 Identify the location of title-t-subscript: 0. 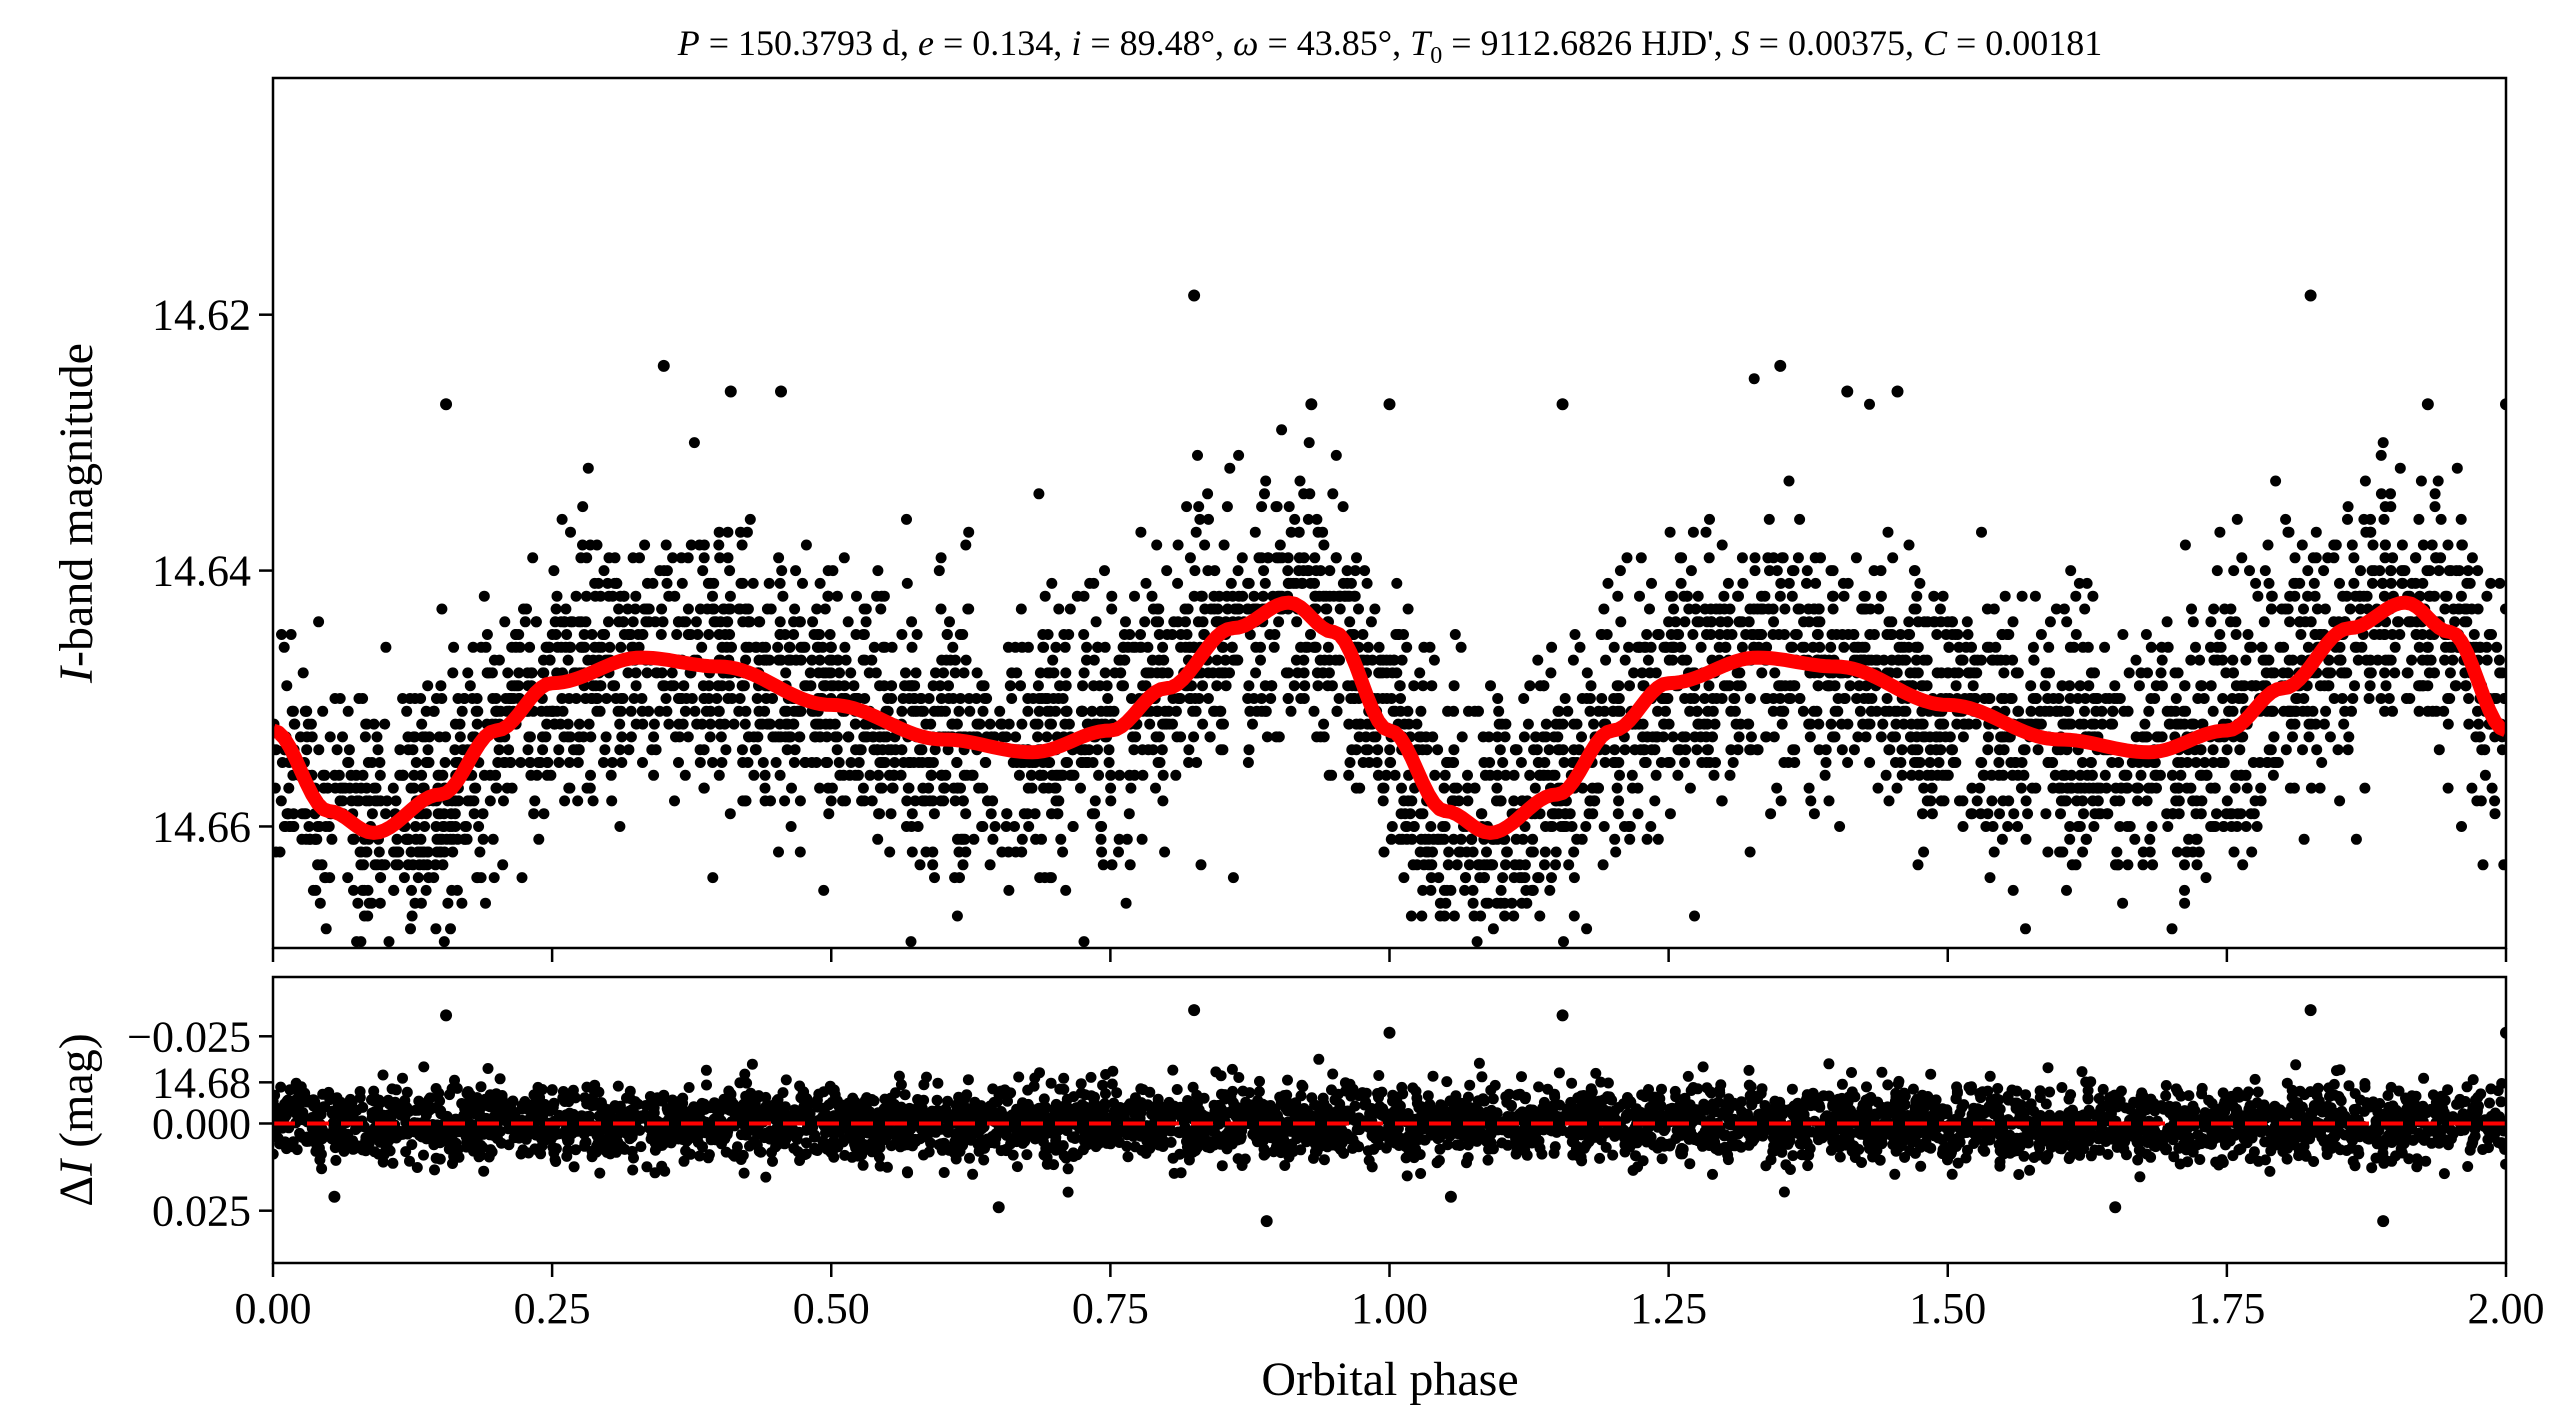
(1436, 56).